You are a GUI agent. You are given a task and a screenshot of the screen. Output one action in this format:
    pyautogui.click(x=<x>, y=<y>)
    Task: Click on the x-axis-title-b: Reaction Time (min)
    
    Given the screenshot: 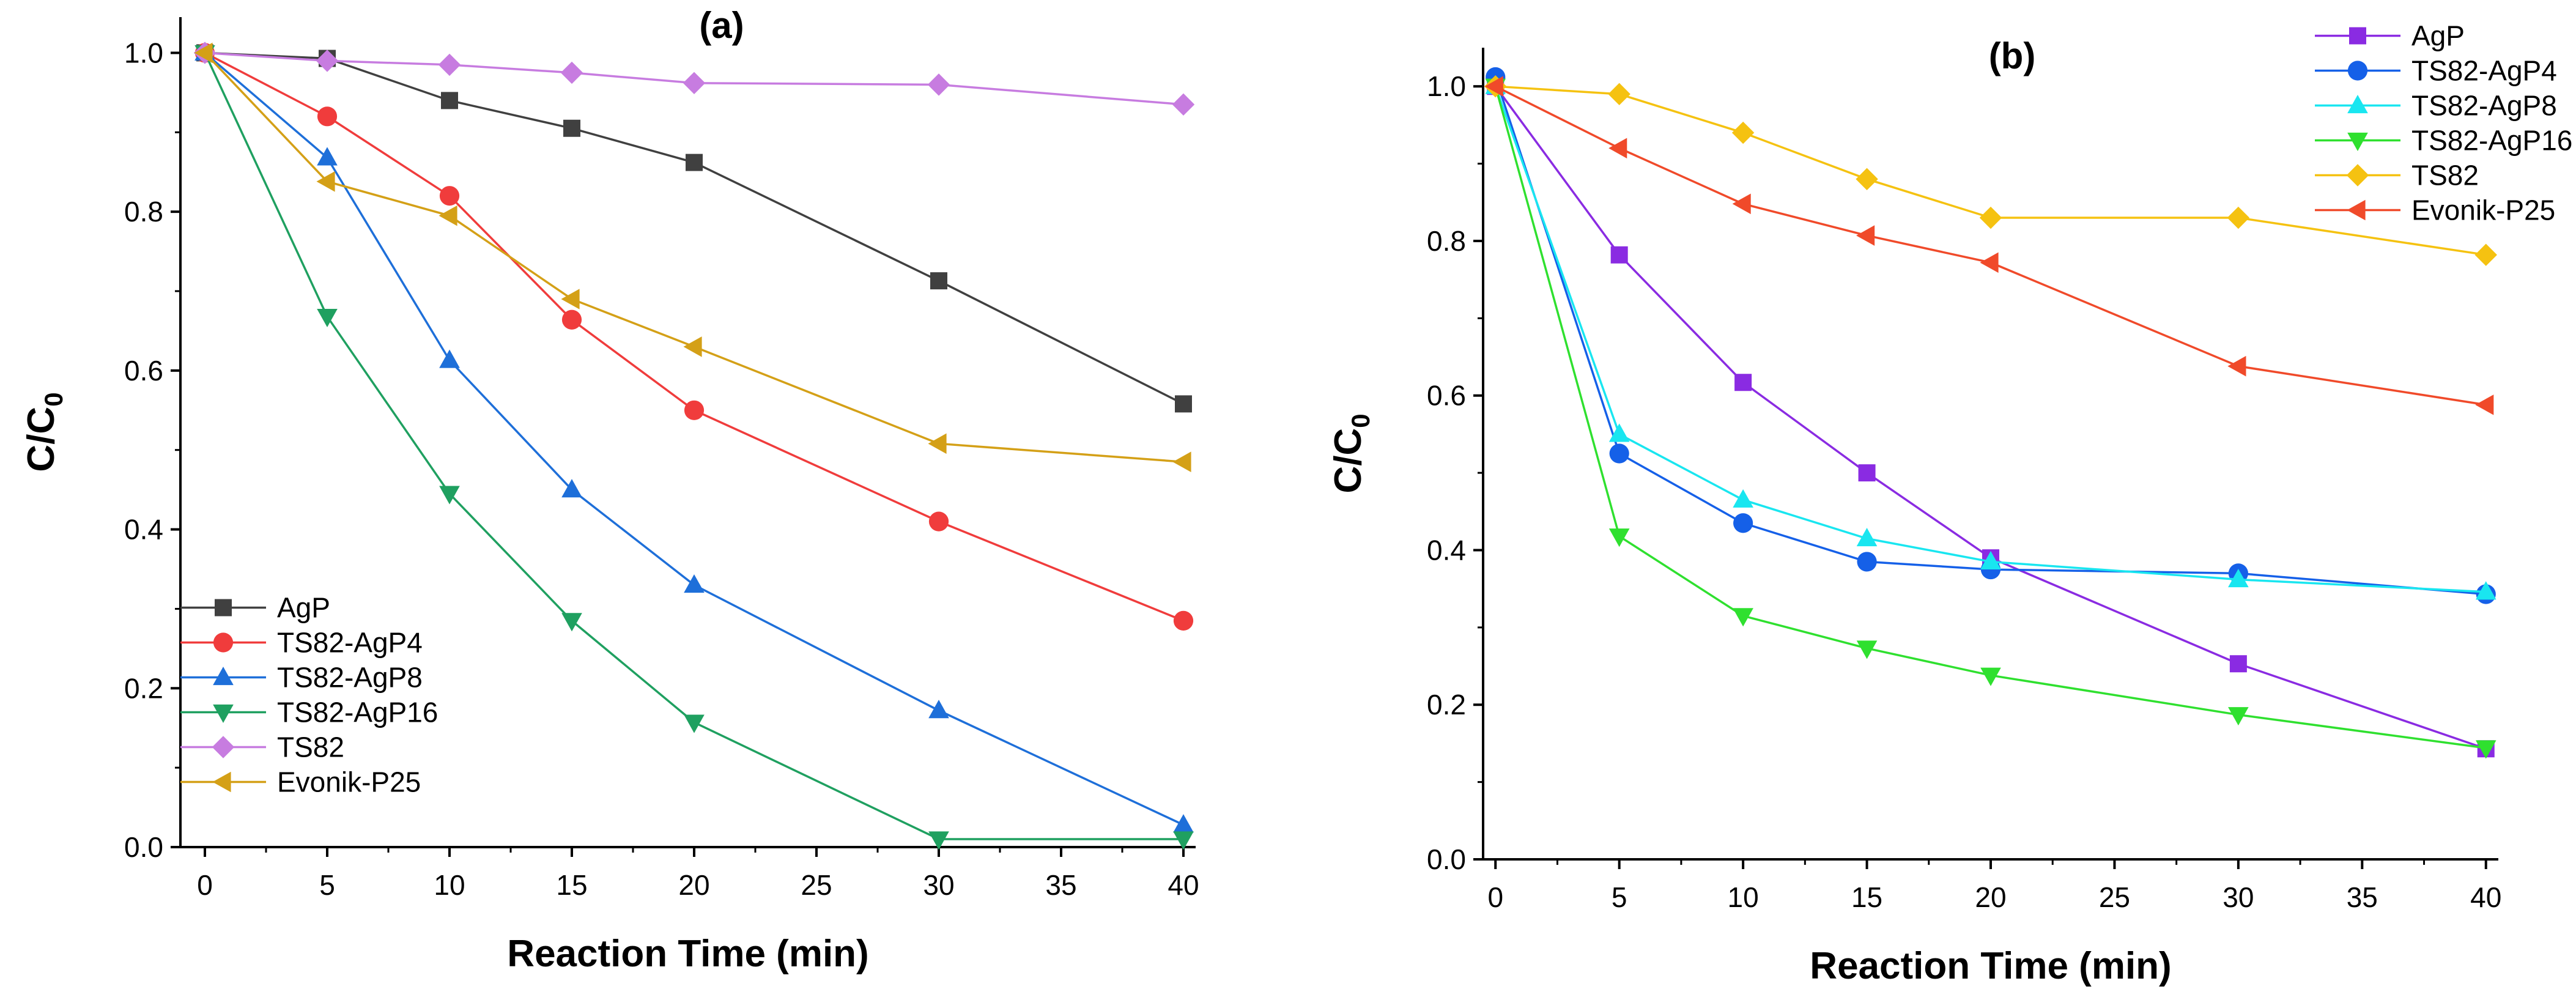 What is the action you would take?
    pyautogui.click(x=1990, y=966)
    